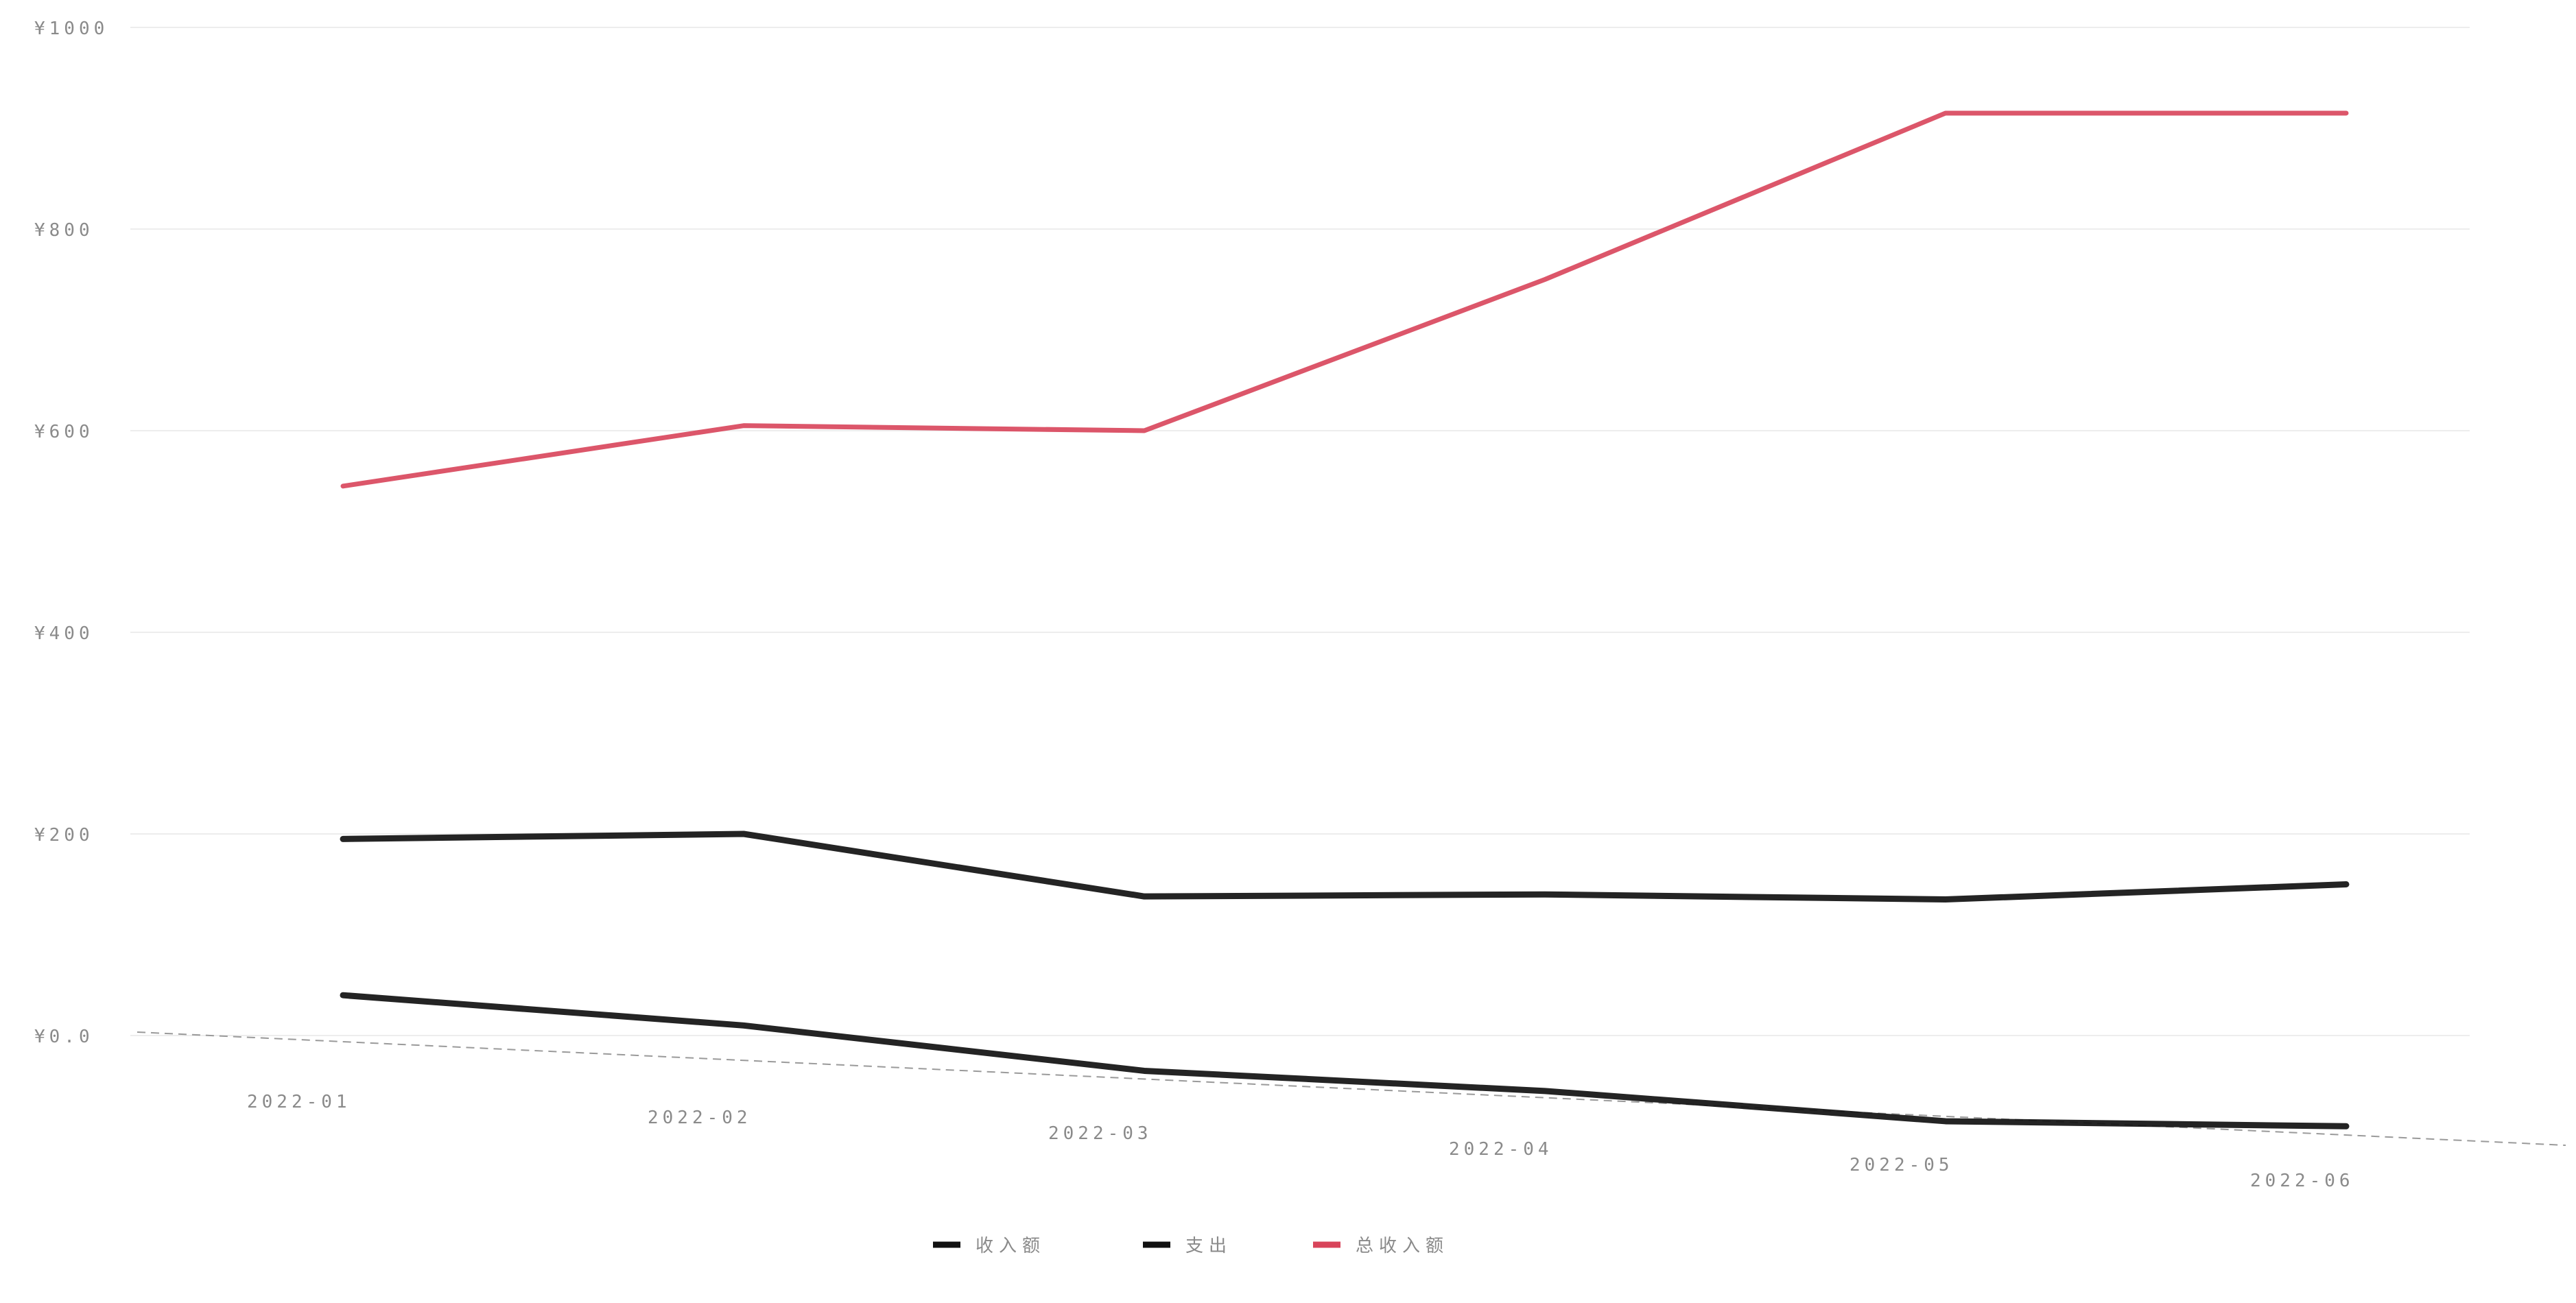 The width and height of the screenshot is (2576, 1303). What do you see at coordinates (1902, 1165) in the screenshot?
I see `x-tick-label: 2022-05` at bounding box center [1902, 1165].